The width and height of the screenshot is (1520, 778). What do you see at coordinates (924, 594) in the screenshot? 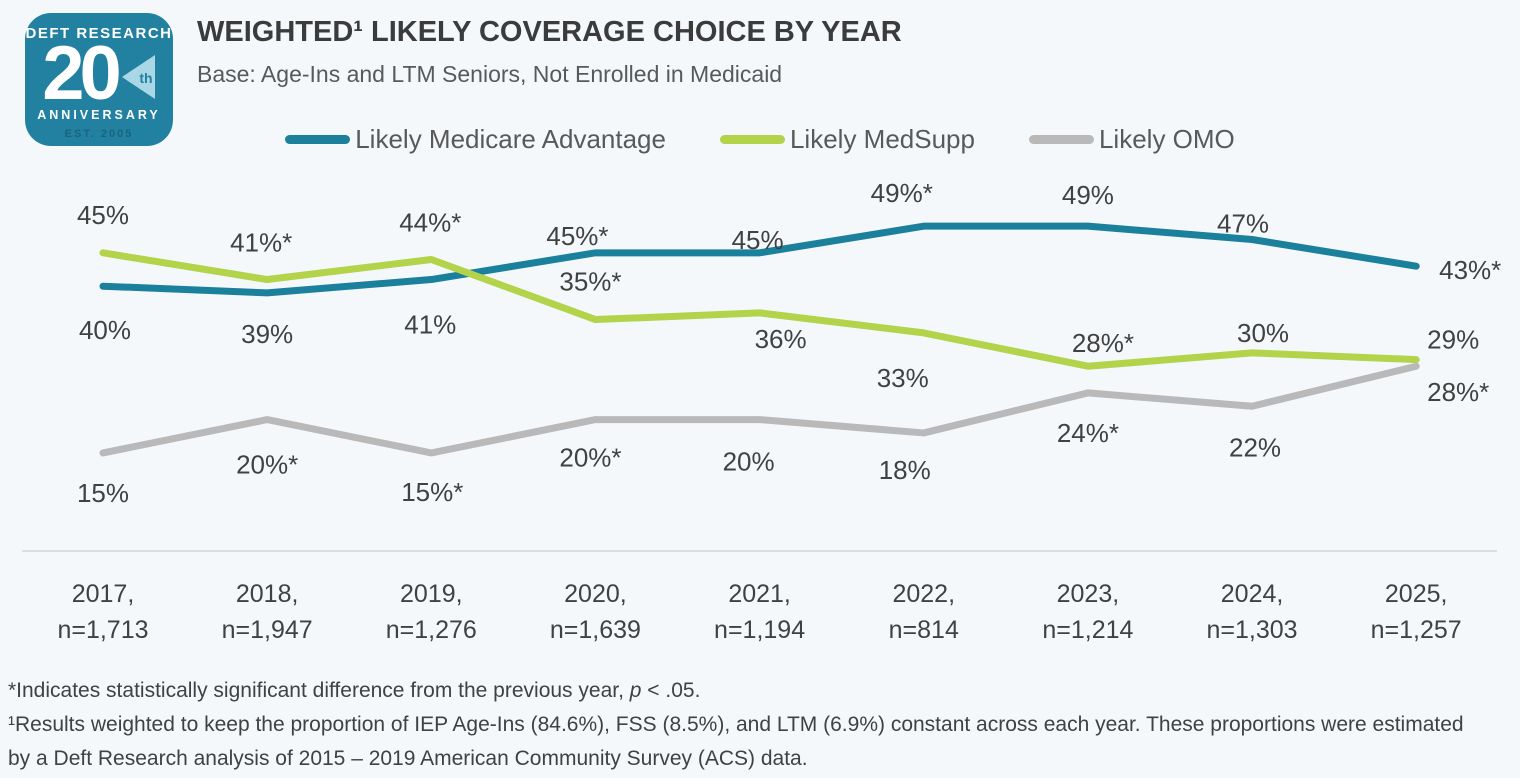
I see `x-axis-year: 2022,` at bounding box center [924, 594].